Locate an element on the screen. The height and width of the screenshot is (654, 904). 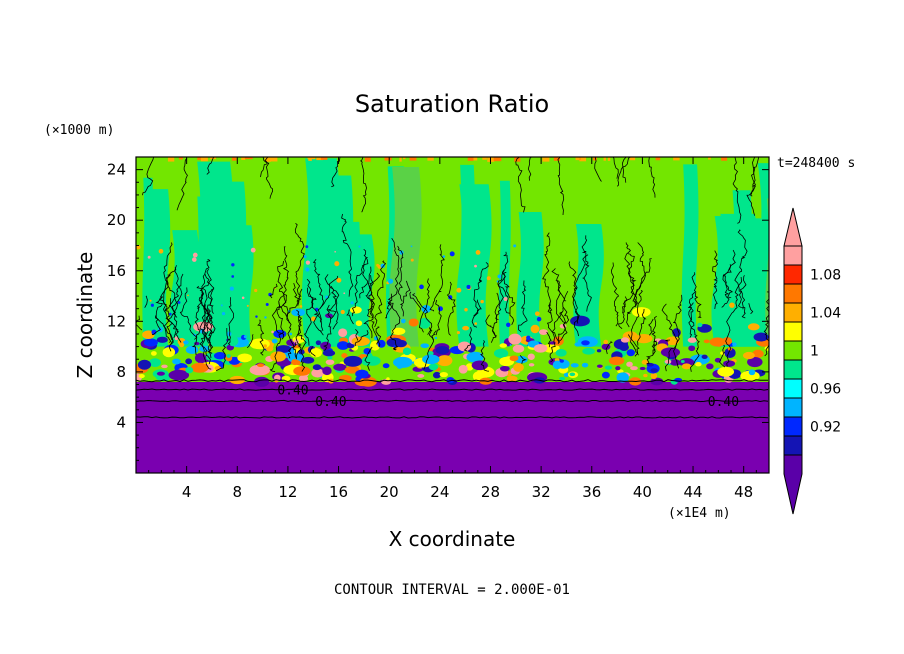
contour-label: 0.40 is located at coordinates (330, 402).